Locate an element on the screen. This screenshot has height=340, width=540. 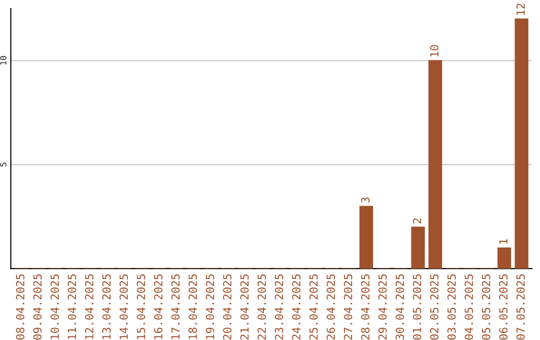
x-tick-label: 16.04.2025 is located at coordinates (158, 307).